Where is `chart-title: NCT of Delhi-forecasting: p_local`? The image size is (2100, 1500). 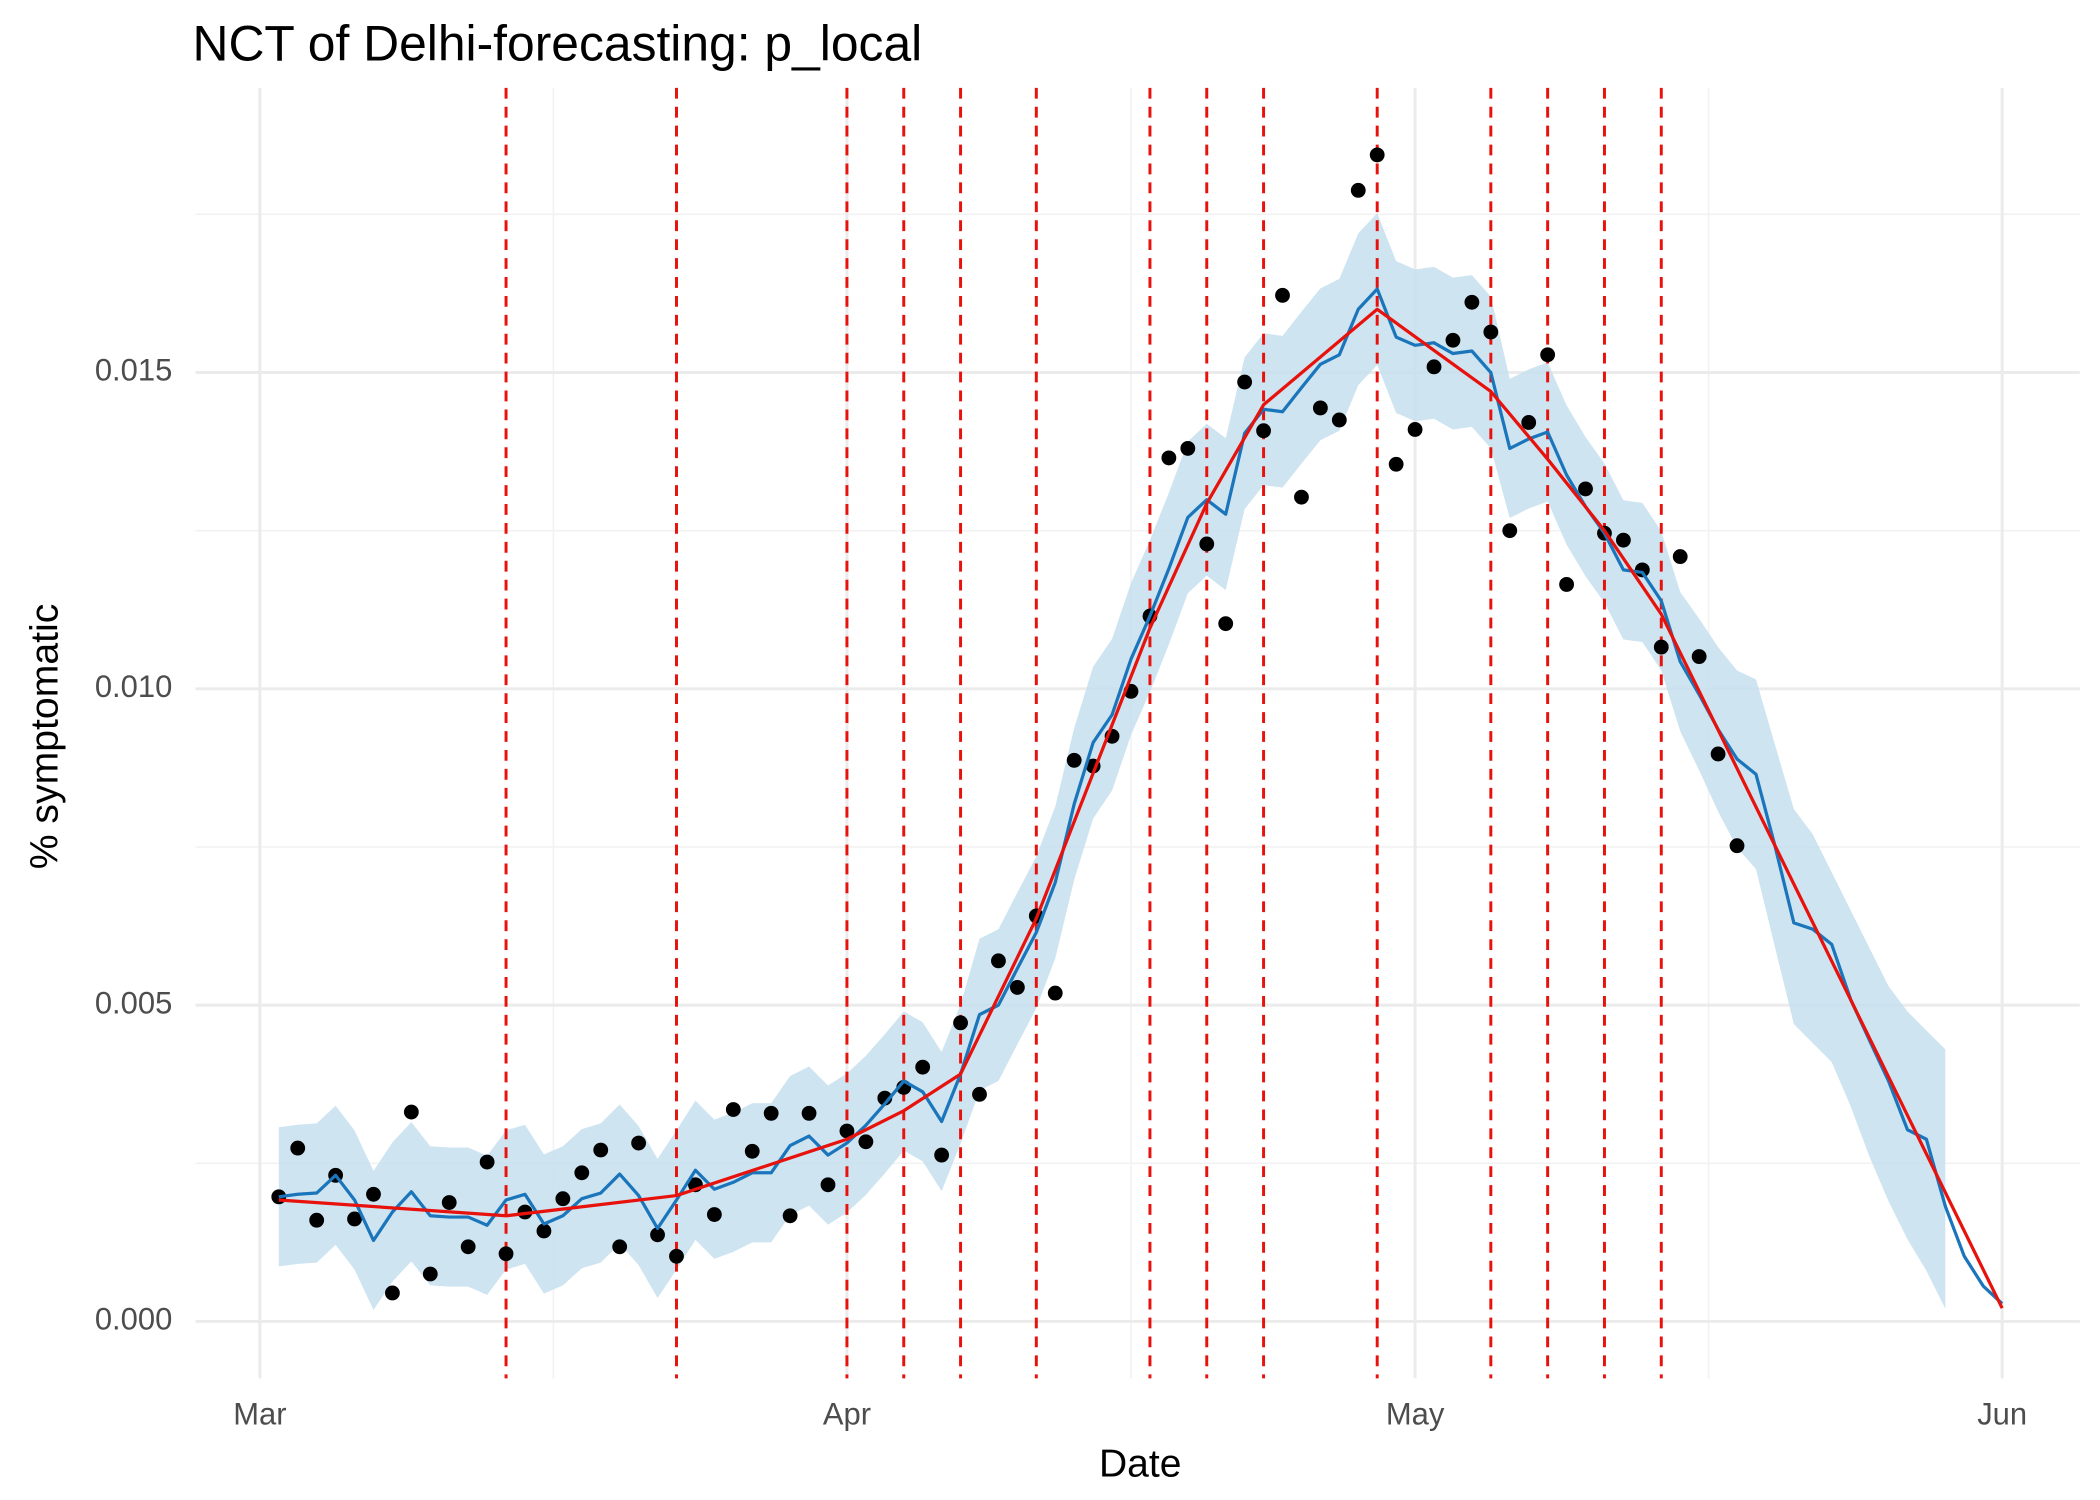 chart-title: NCT of Delhi-forecasting: p_local is located at coordinates (558, 43).